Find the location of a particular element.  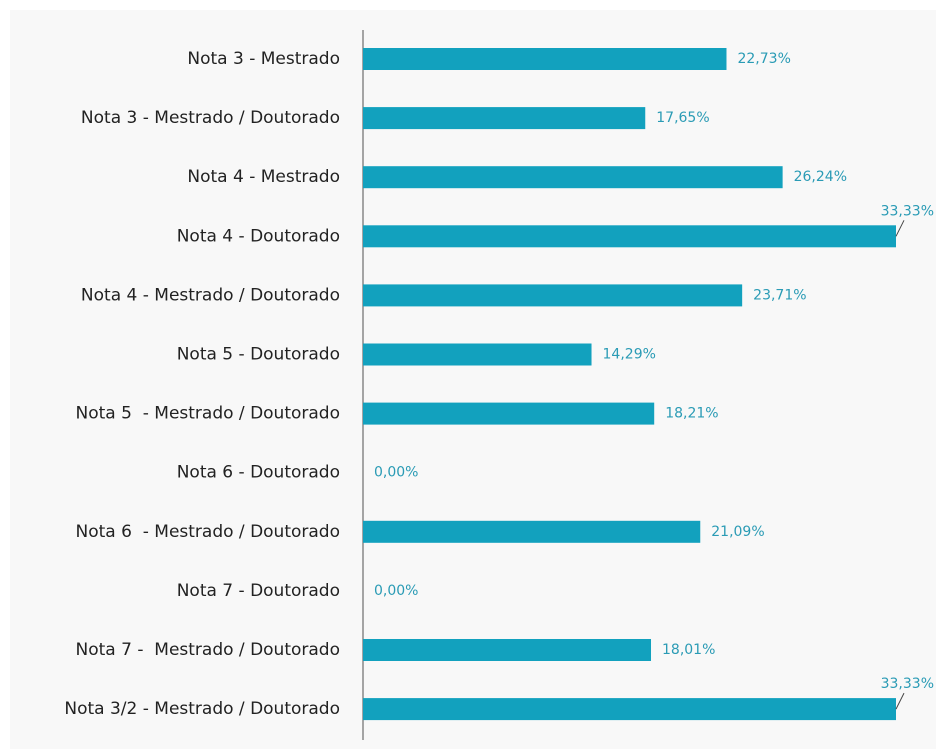

category-label: Nota 7 - Mestrado / Doutorado is located at coordinates (208, 650).